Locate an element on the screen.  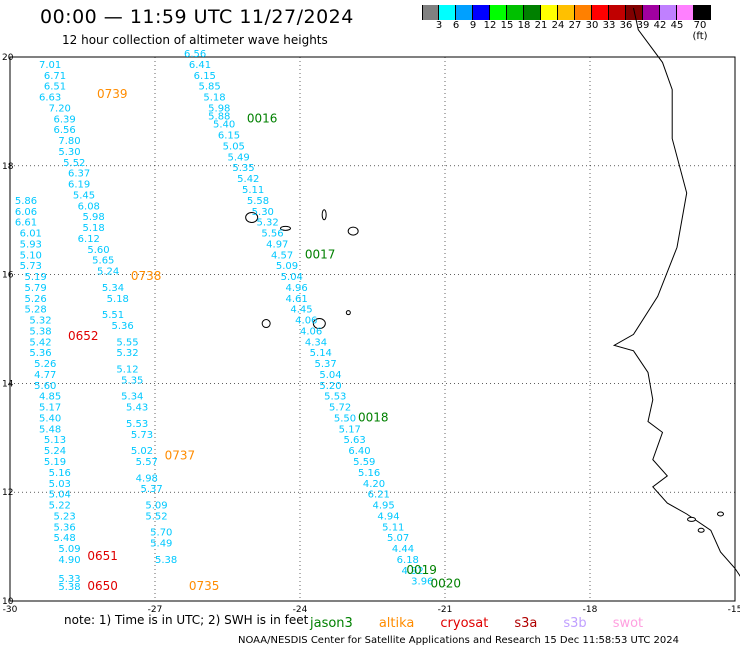
wave-height-point: 6.12 is located at coordinates (89, 239).